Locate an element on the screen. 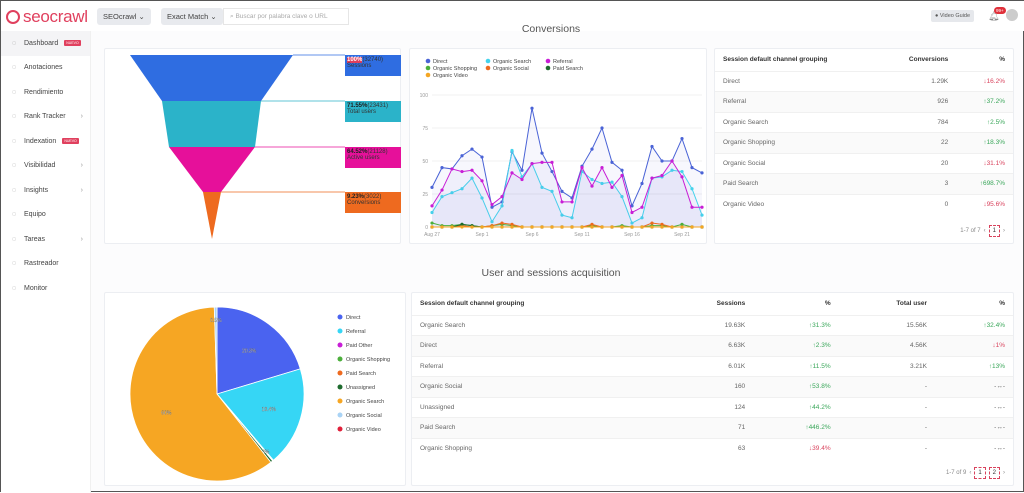 The height and width of the screenshot is (493, 1024). column-header: Sessions is located at coordinates (731, 304).